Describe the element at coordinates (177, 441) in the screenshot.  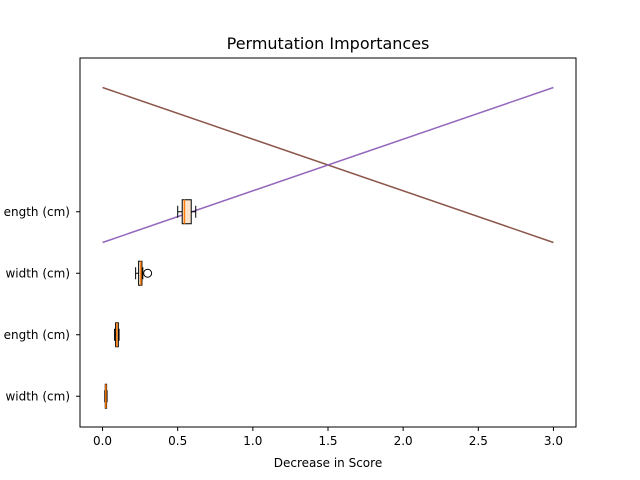
I see `x-tick-label-1: 0.5` at that location.